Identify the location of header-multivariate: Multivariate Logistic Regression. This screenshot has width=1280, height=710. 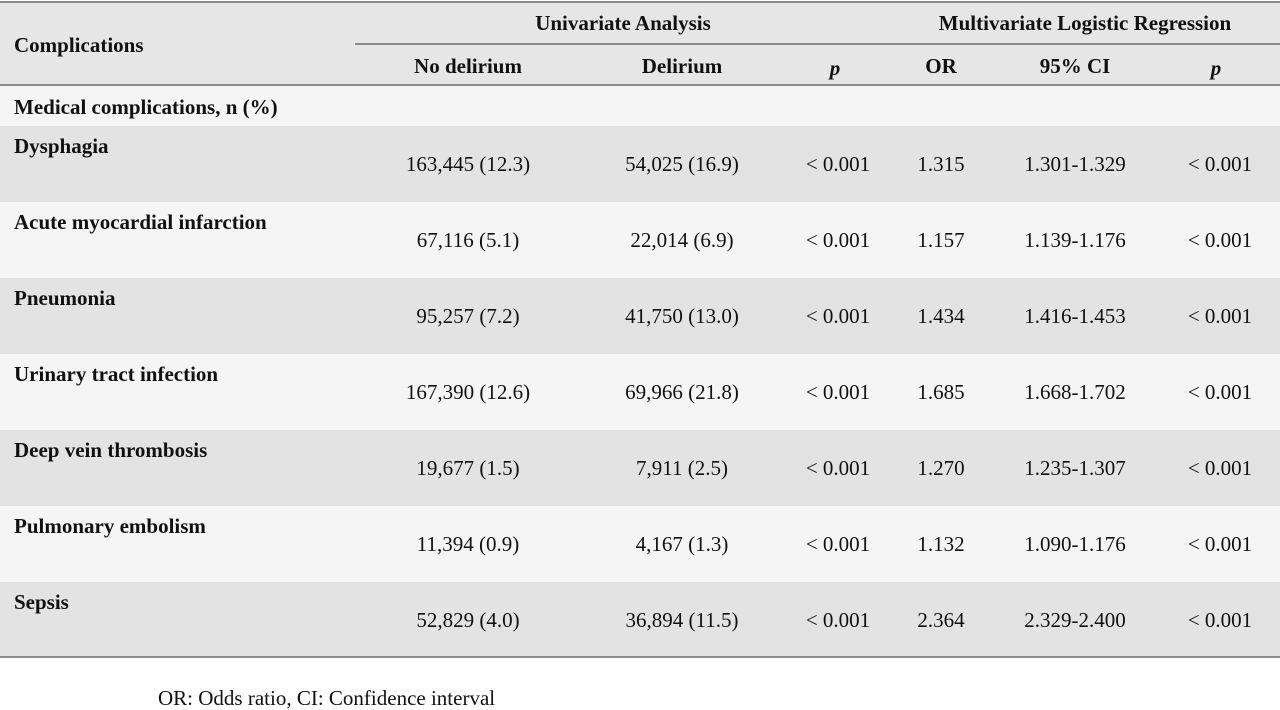
(1085, 23).